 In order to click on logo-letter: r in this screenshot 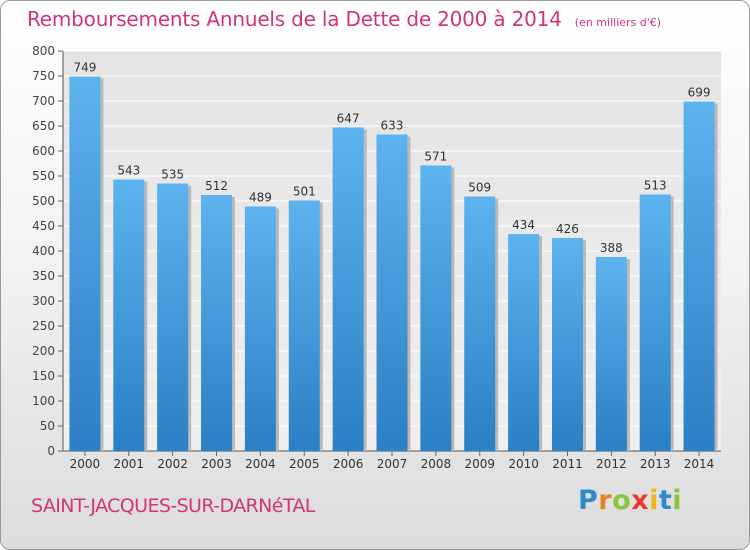, I will do `click(605, 500)`.